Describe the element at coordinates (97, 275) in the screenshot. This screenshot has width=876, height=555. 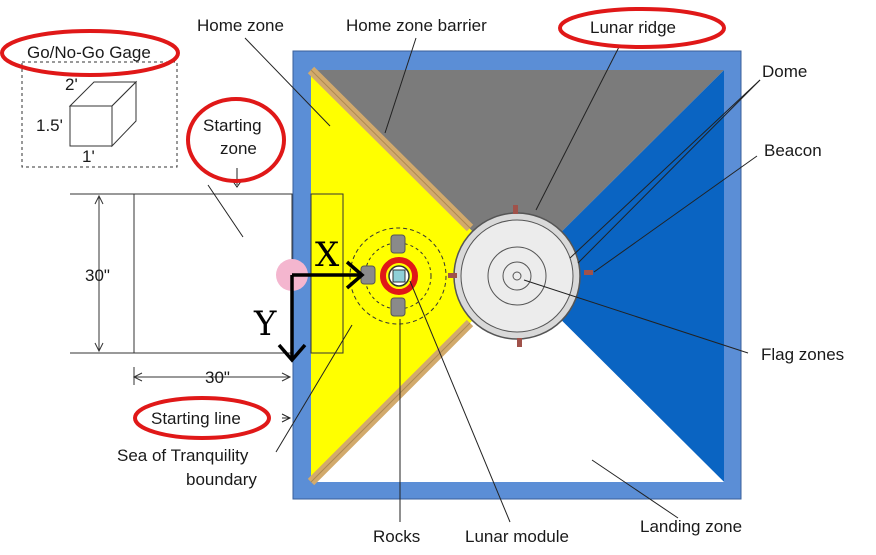
I see `dim-30-vertical: 30"` at that location.